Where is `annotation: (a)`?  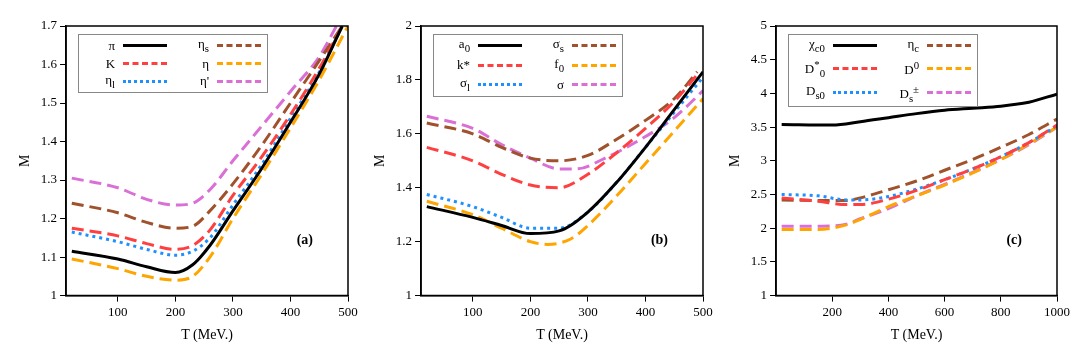 annotation: (a) is located at coordinates (305, 240).